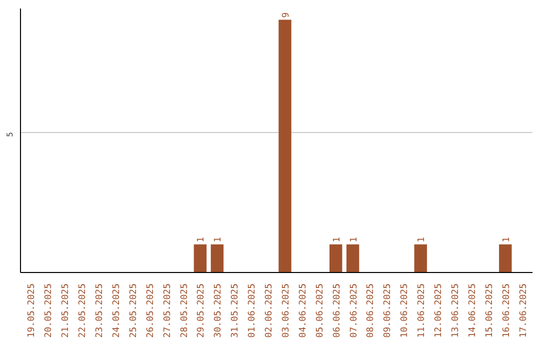 This screenshot has width=540, height=340. I want to click on x-tick-label: 10.06.2025, so click(405, 310).